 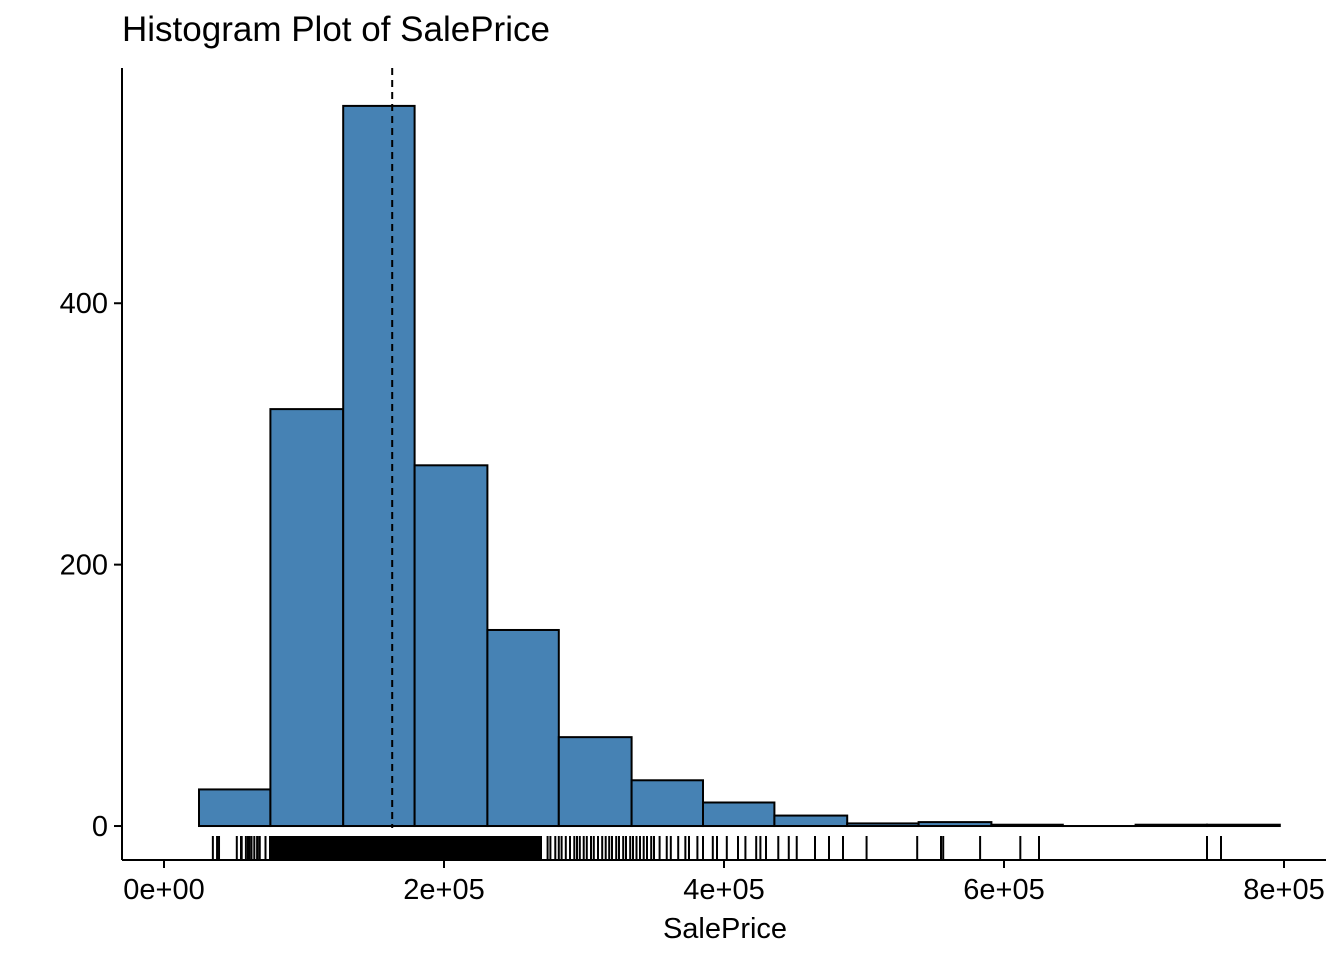 I want to click on x-axis-title: SalePrice, so click(x=725, y=929).